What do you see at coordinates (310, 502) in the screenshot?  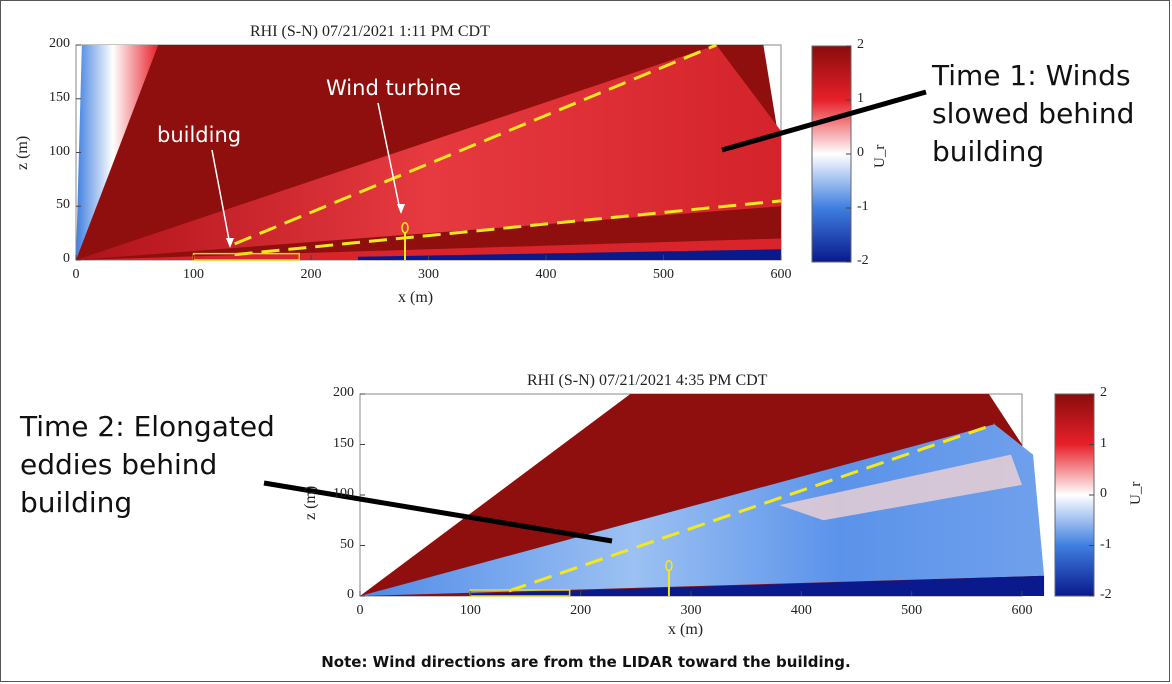 I see `y-axis-label-2: z (m)` at bounding box center [310, 502].